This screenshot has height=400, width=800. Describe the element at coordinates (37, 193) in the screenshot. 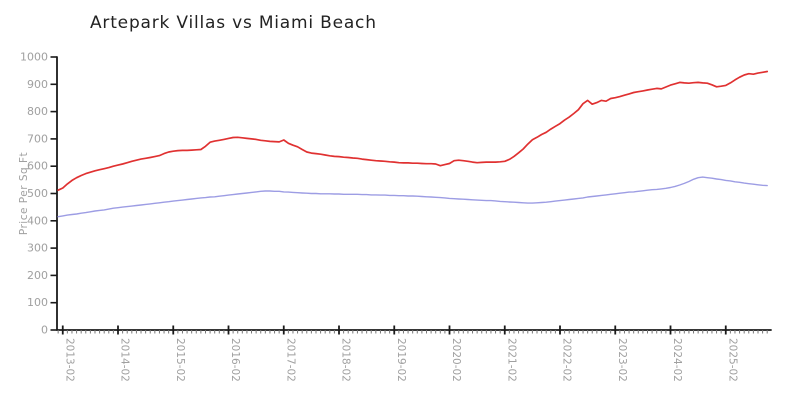

I see `y-tick-label: 500` at that location.